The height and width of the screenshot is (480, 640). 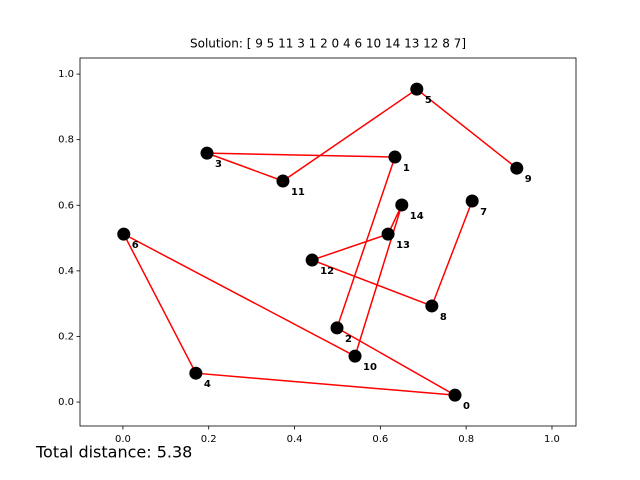 What do you see at coordinates (135, 245) in the screenshot?
I see `point-label: 6` at bounding box center [135, 245].